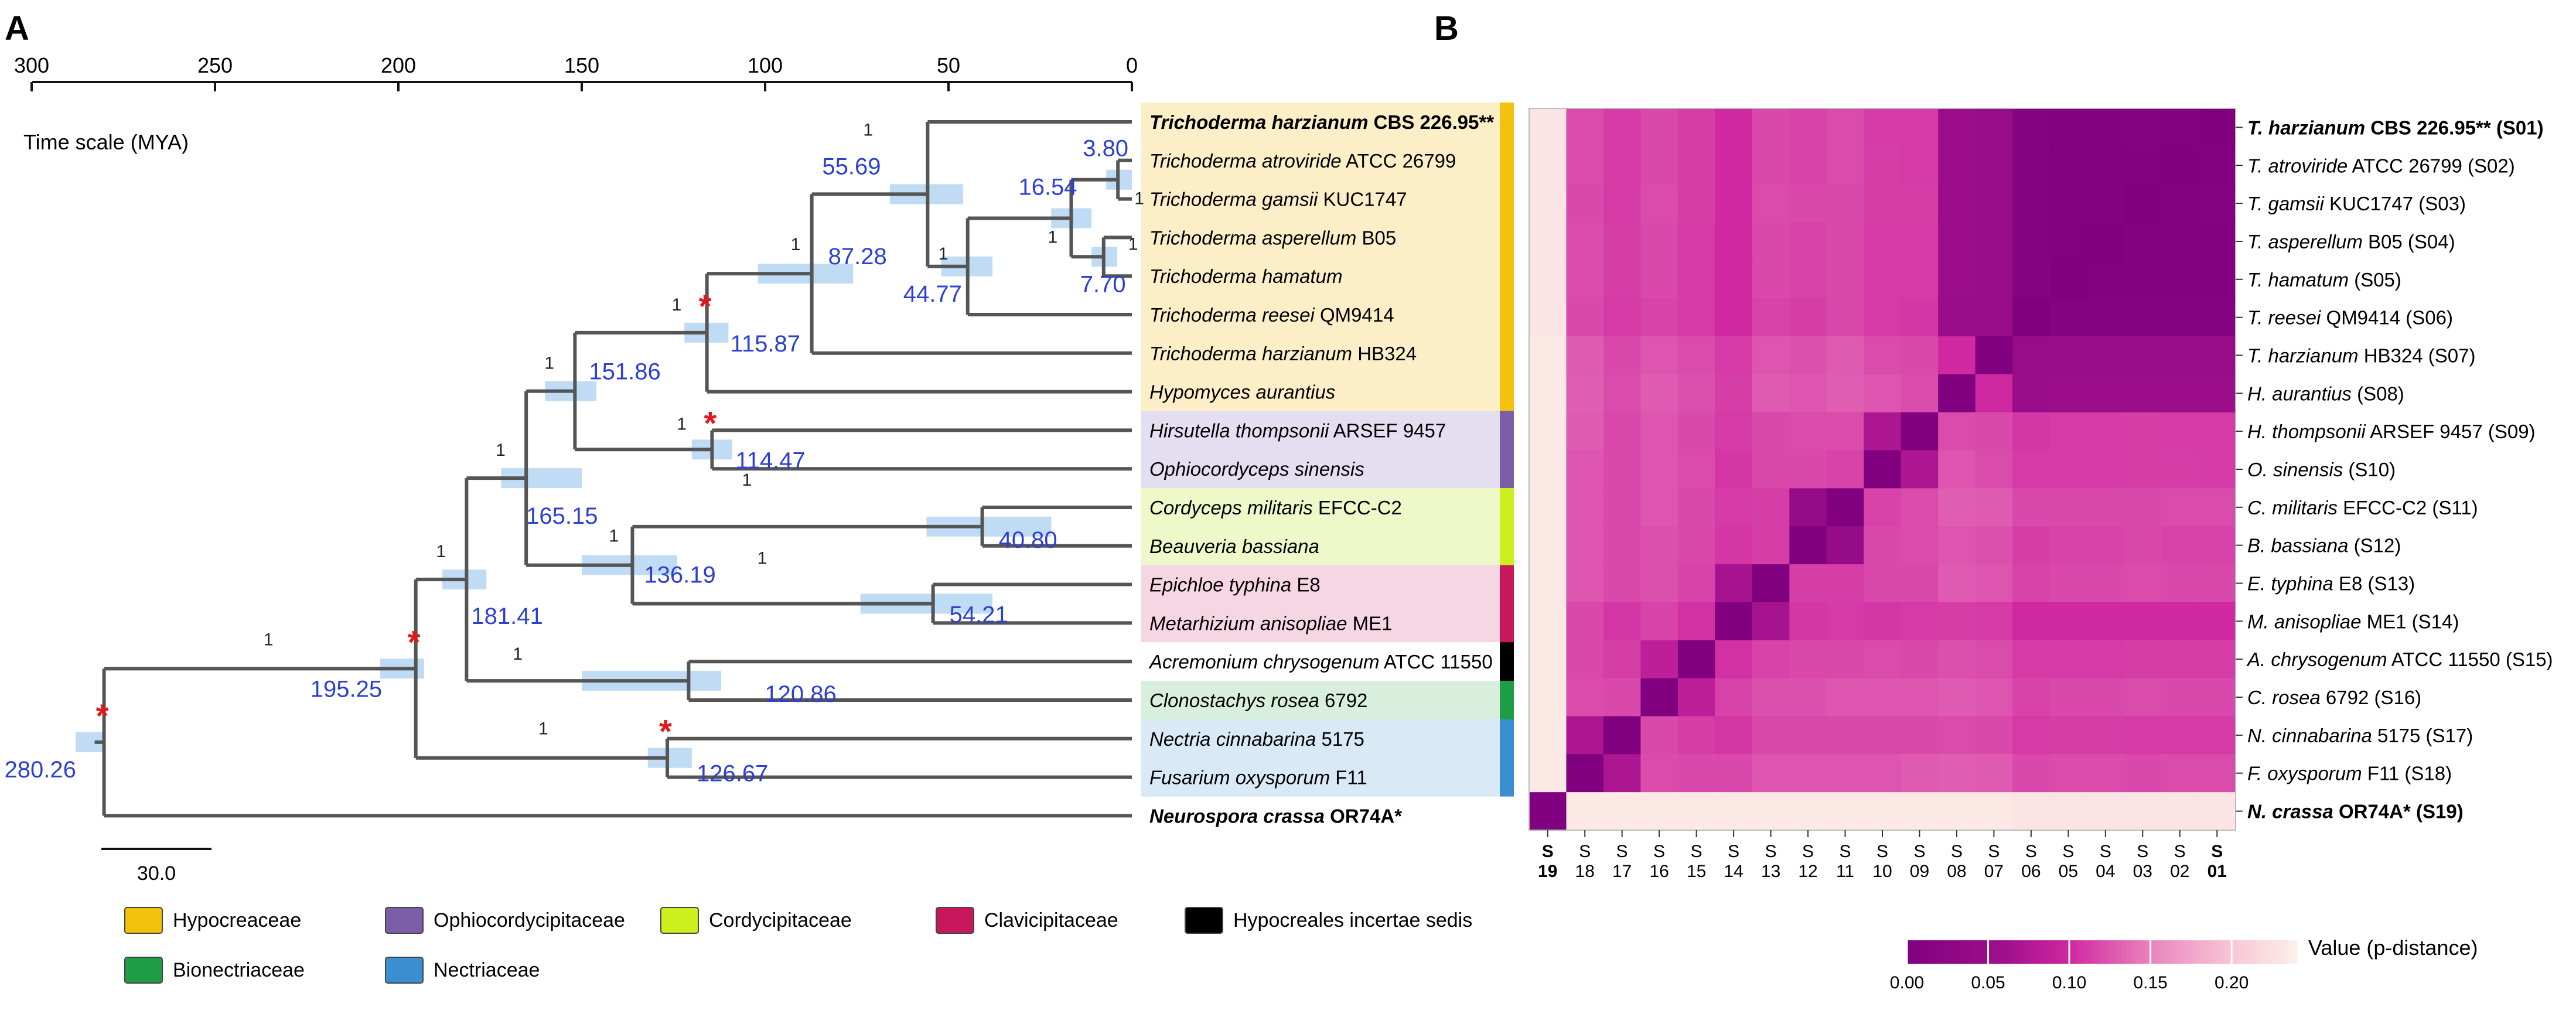 This screenshot has height=1010, width=2576. Describe the element at coordinates (1256, 469) in the screenshot. I see `taxon-name: Ophiocordyceps sinensis` at that location.